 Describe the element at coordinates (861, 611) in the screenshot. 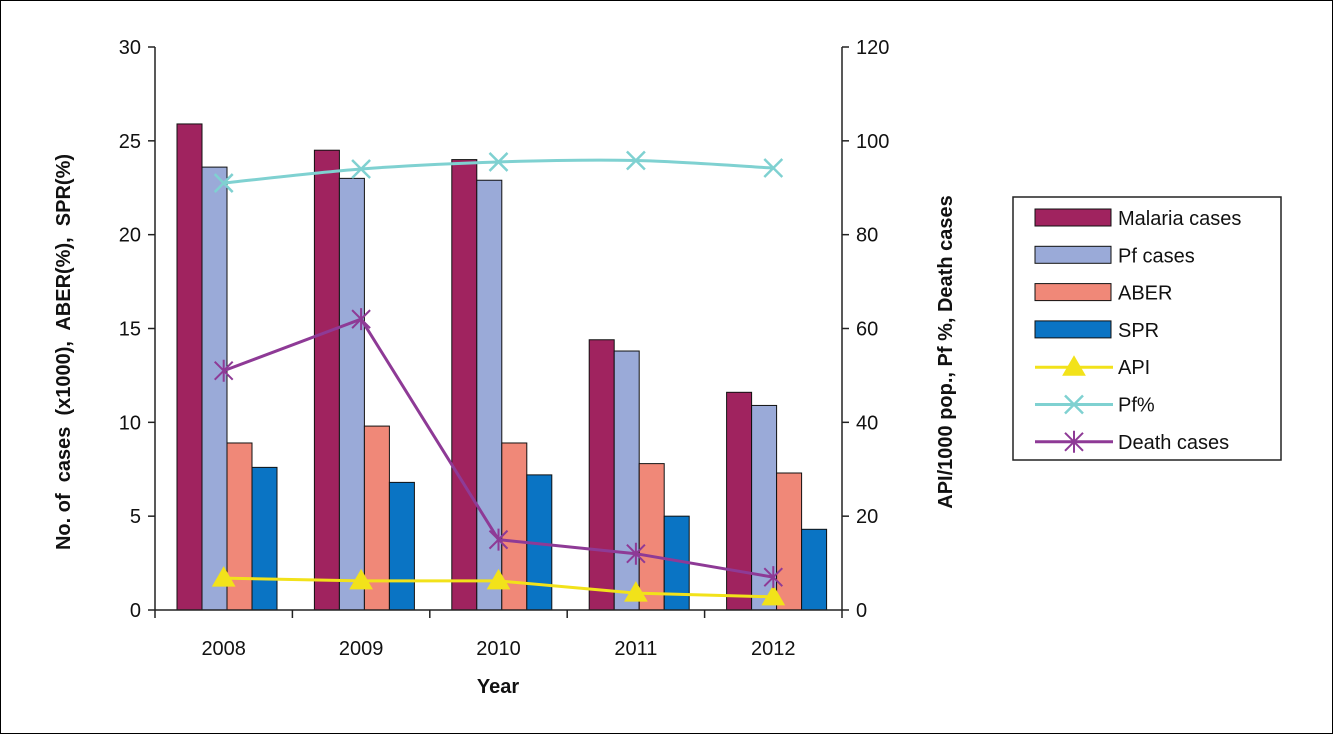

I see `right-y-tick-label: 0` at that location.